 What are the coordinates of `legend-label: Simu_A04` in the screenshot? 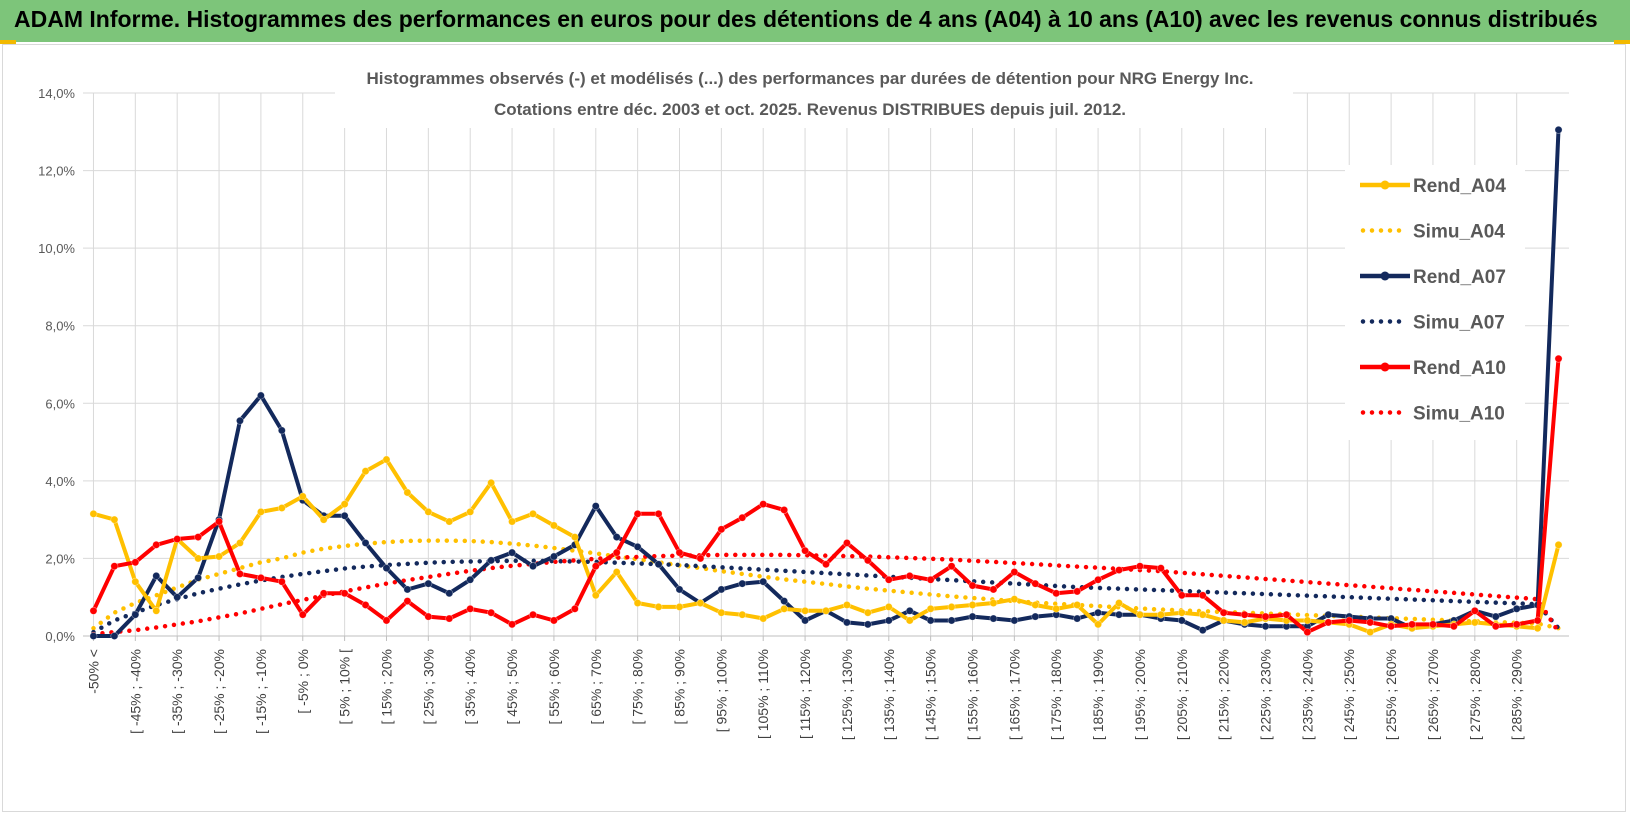 It's located at (1459, 232).